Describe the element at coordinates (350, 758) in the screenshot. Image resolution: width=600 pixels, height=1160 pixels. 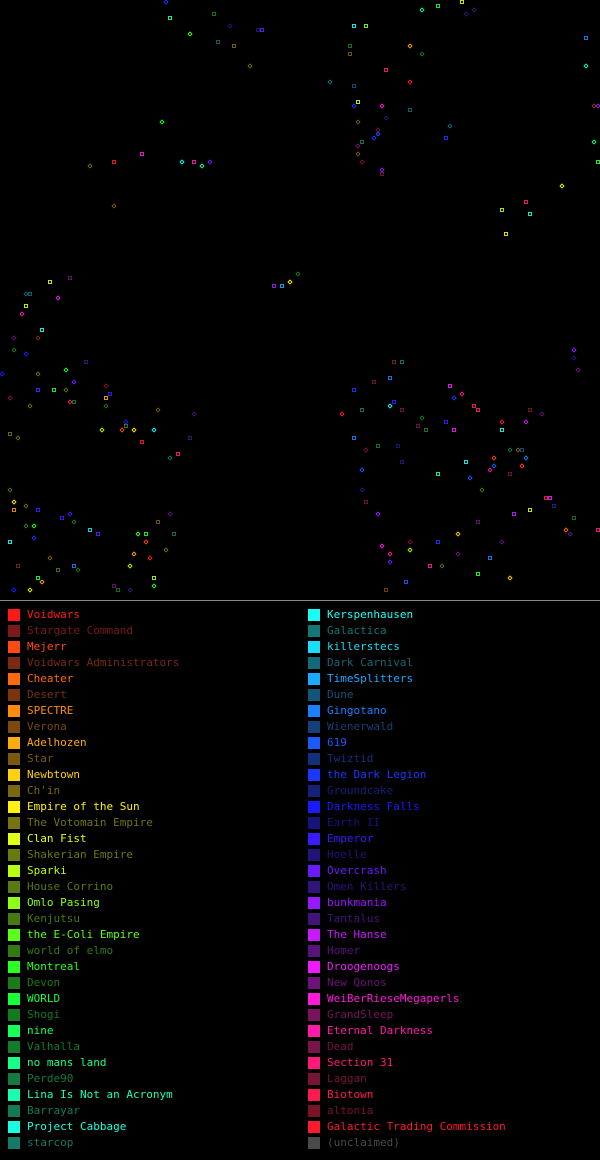
I see `legend-label: Twiztid` at that location.